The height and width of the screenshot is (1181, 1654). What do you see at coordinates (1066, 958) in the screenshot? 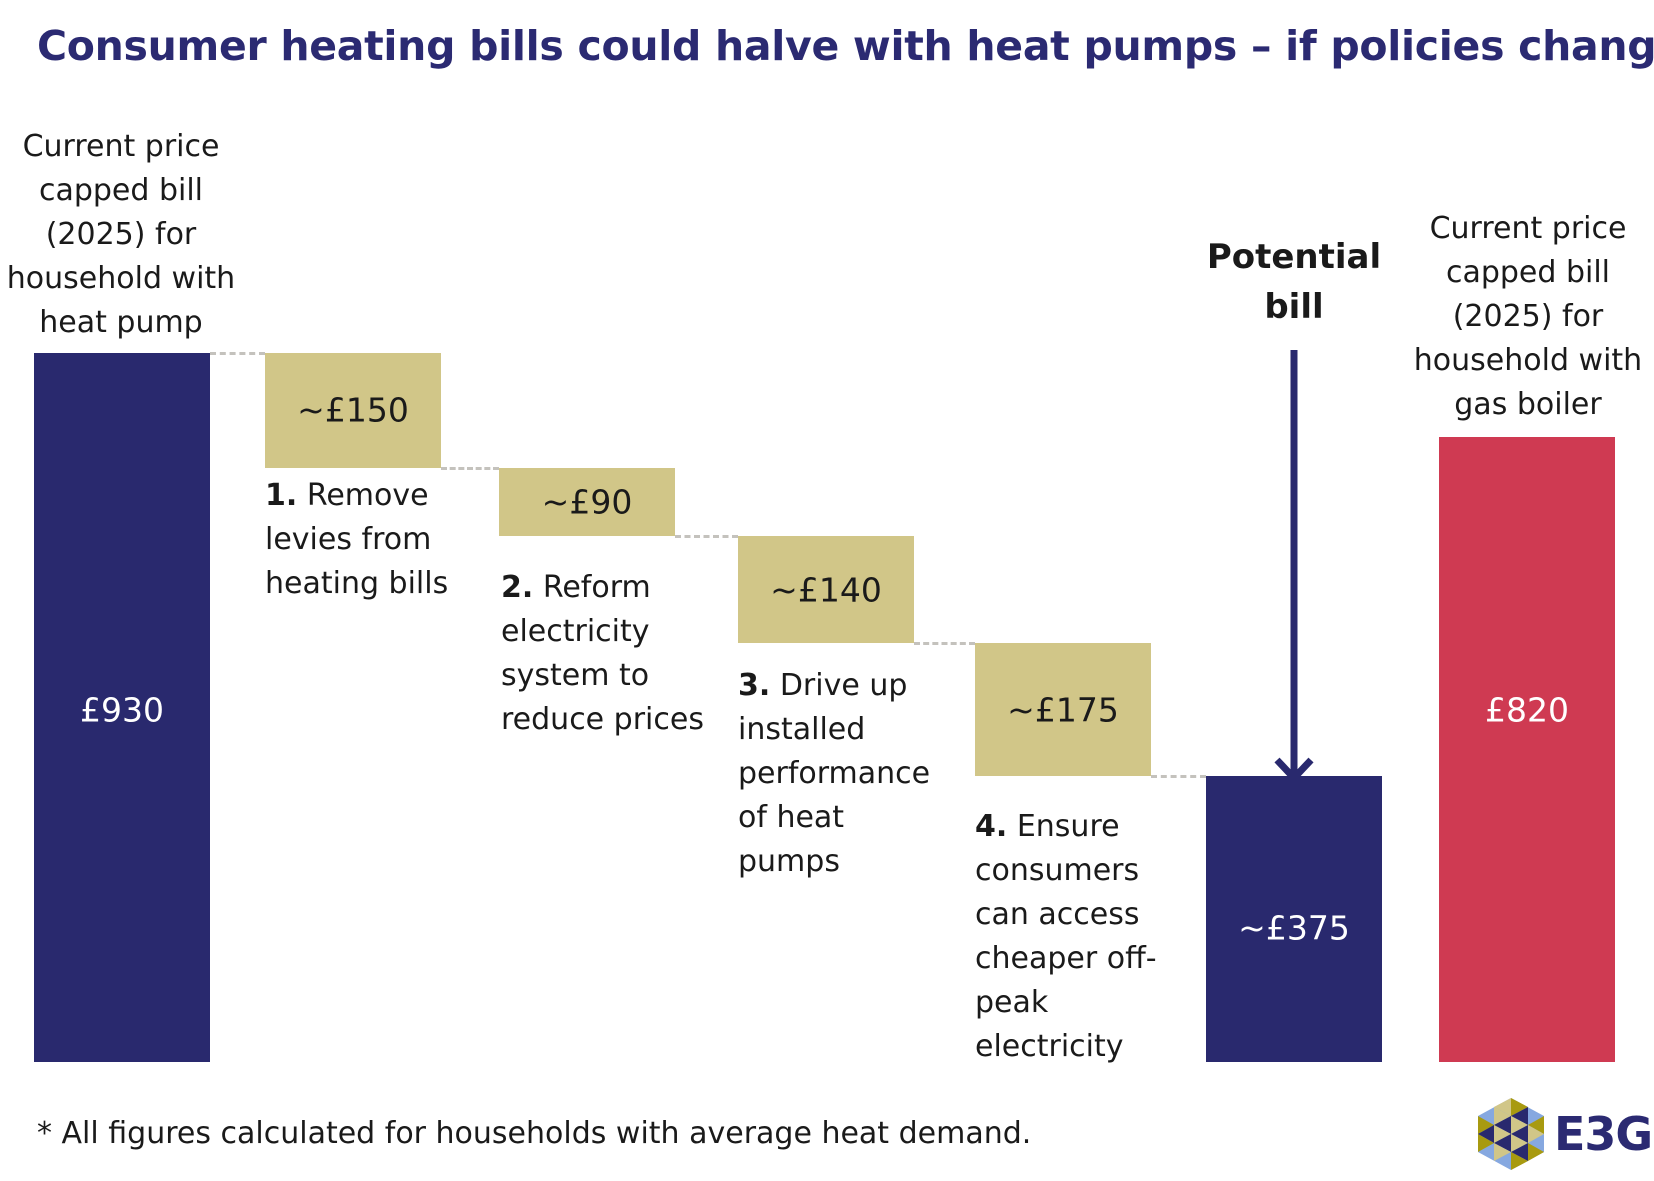
I see `caption-line: cheaper off-` at bounding box center [1066, 958].